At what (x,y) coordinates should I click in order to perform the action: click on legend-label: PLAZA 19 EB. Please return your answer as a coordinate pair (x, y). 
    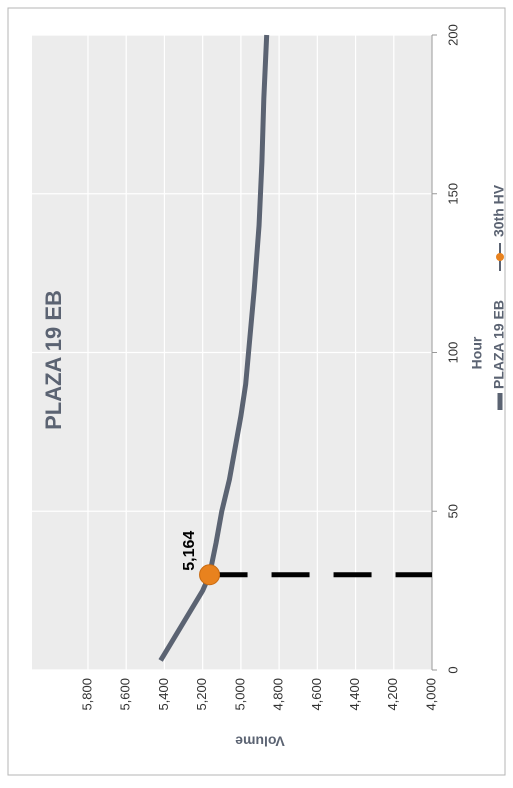
    Looking at the image, I should click on (499, 344).